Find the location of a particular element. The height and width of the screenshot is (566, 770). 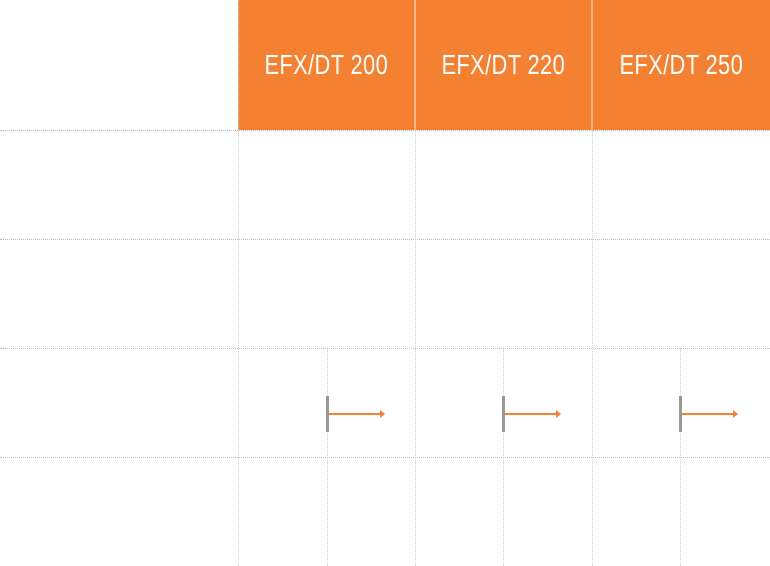

column-header-label: EFX/DT 220 is located at coordinates (503, 64).